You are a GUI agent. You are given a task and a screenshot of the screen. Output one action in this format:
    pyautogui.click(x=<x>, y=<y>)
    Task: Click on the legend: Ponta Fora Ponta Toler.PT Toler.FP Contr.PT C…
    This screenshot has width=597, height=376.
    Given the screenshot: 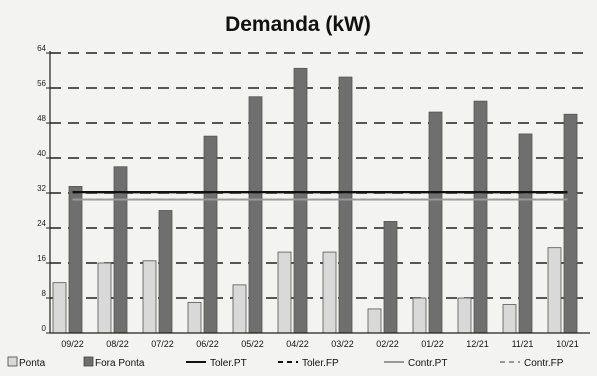 What is the action you would take?
    pyautogui.click(x=285, y=362)
    